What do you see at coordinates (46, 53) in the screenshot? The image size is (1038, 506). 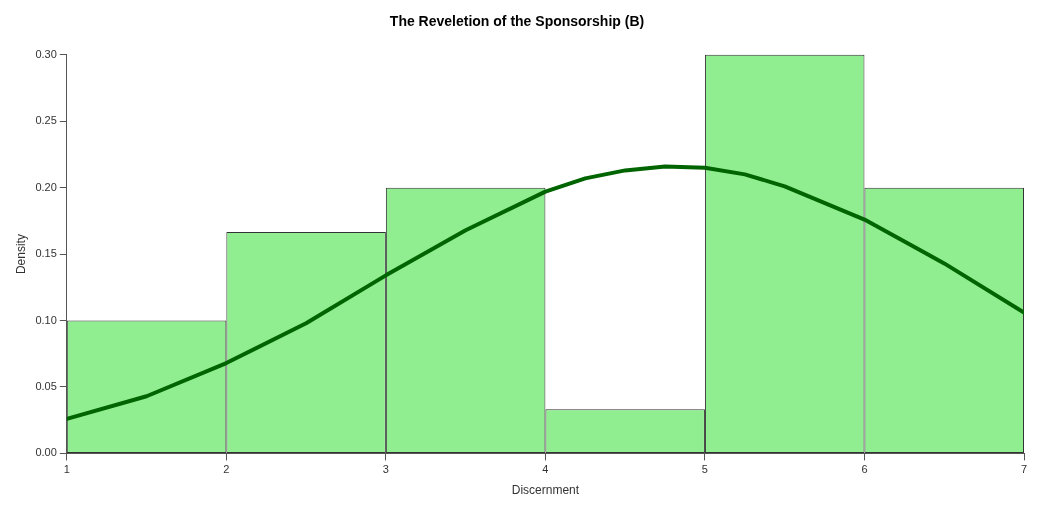 I see `y-tick-label: 0.30` at bounding box center [46, 53].